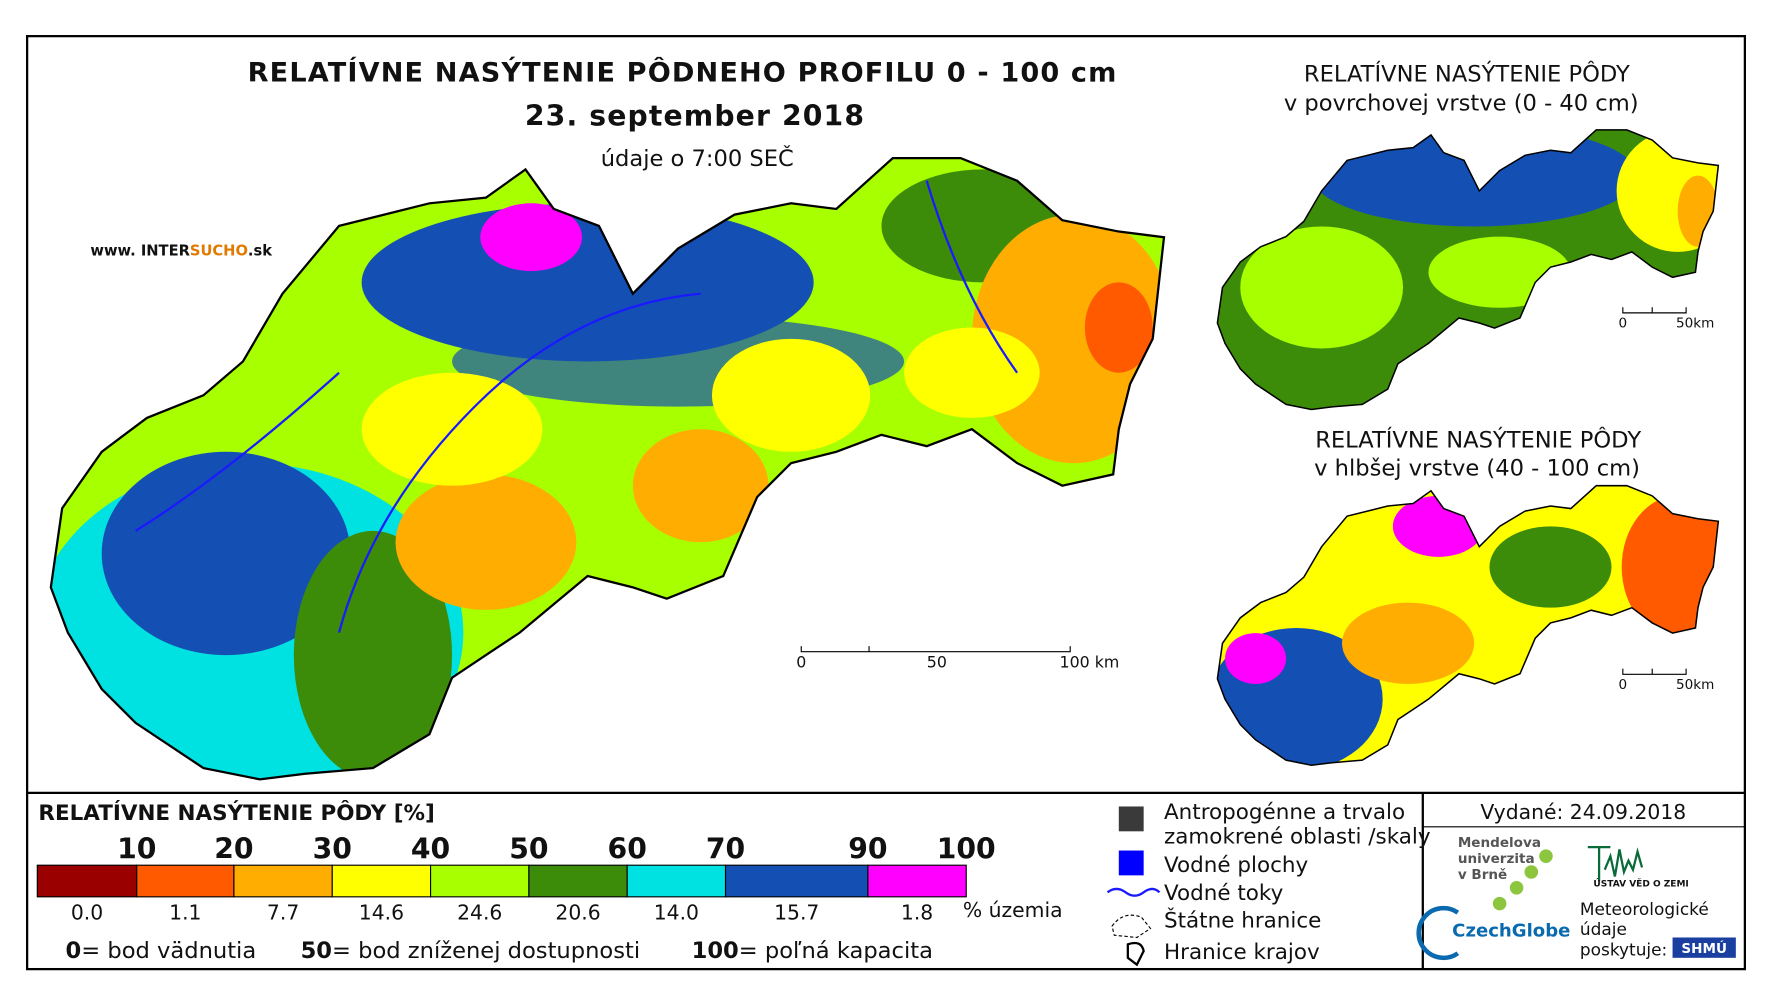  Describe the element at coordinates (332, 848) in the screenshot. I see `legend-bound: 30` at that location.